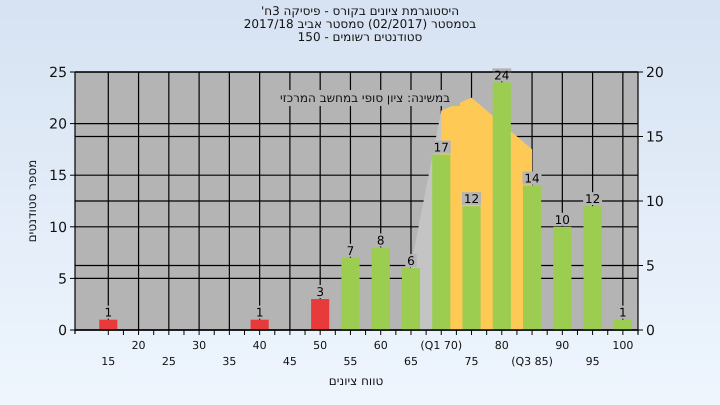  I want to click on x-tick-label: 40, so click(259, 345).